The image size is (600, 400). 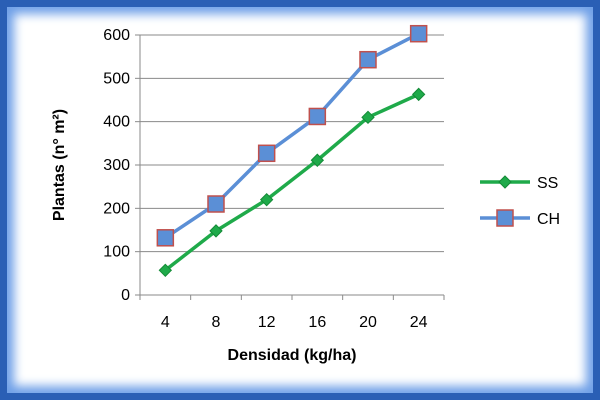 I want to click on x-axis-title: Densidad (kg/ha), so click(x=292, y=355).